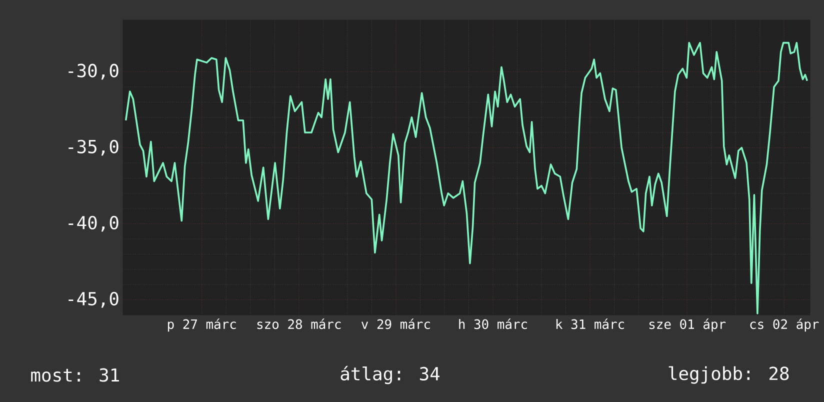 This screenshot has height=402, width=824. Describe the element at coordinates (93, 148) in the screenshot. I see `y-tick-label: -35,0` at that location.